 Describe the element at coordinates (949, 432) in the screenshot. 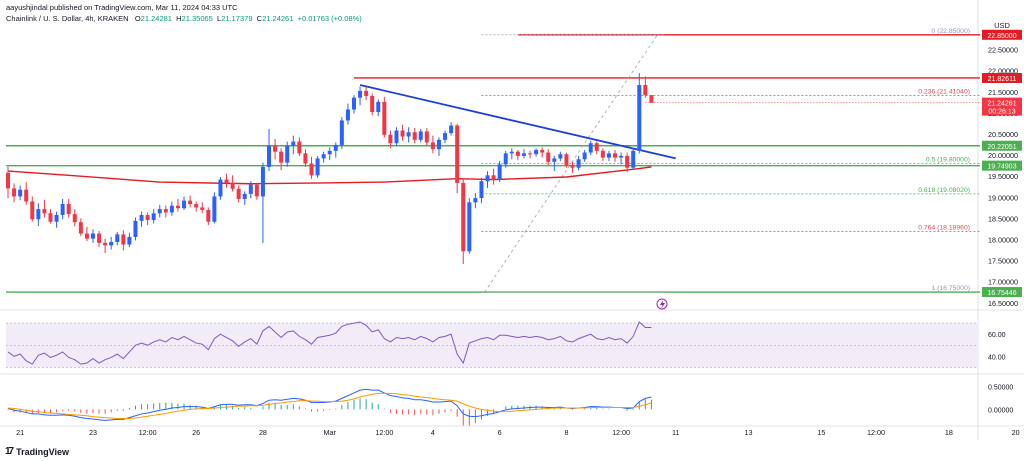

I see `x-tick-label: 18` at that location.